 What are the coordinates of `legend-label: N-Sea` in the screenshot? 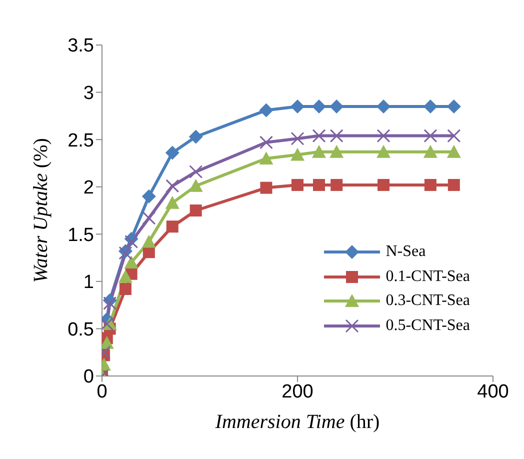 It's located at (406, 252).